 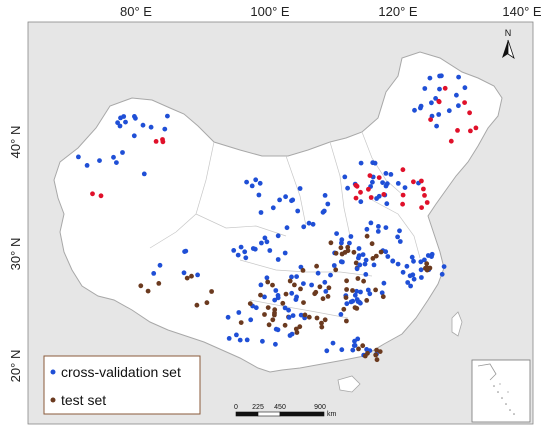 I want to click on lon-label-100e: 100° E, so click(x=270, y=11).